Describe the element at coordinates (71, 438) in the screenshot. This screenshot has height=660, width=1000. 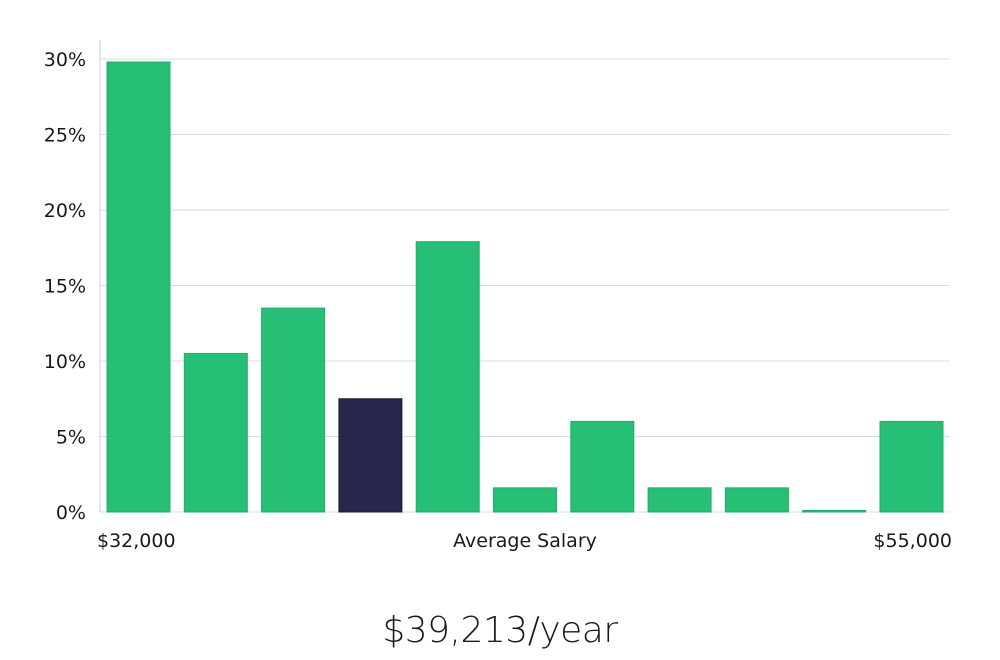
I see `y-tick-label: 5%` at that location.